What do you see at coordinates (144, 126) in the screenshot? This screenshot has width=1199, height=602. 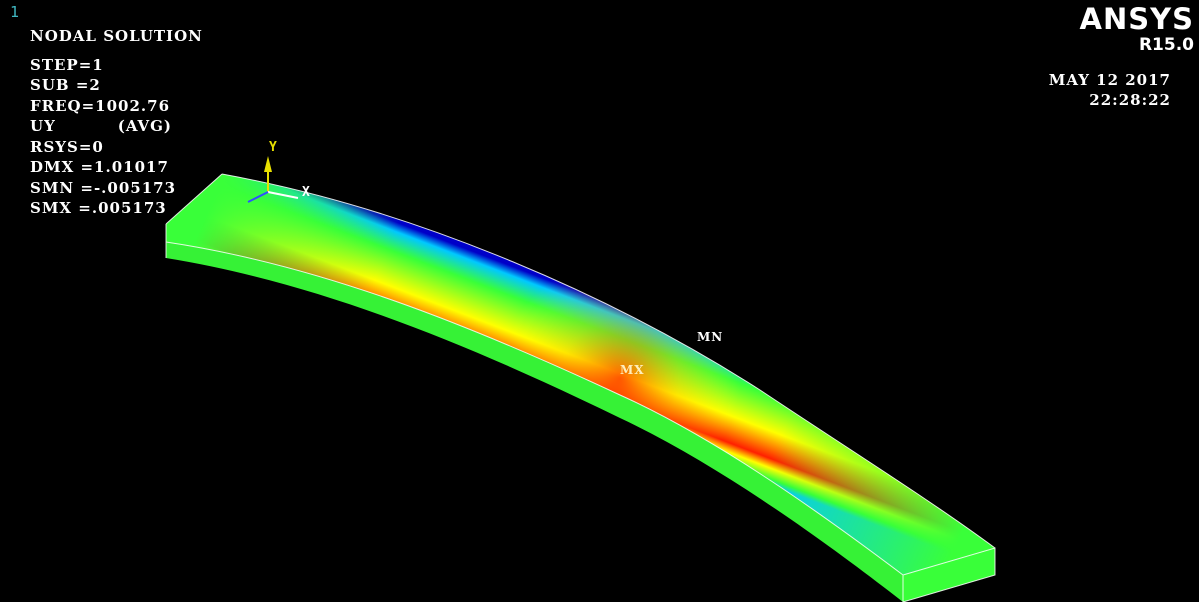 I see `avg-label: (AVG)` at bounding box center [144, 126].